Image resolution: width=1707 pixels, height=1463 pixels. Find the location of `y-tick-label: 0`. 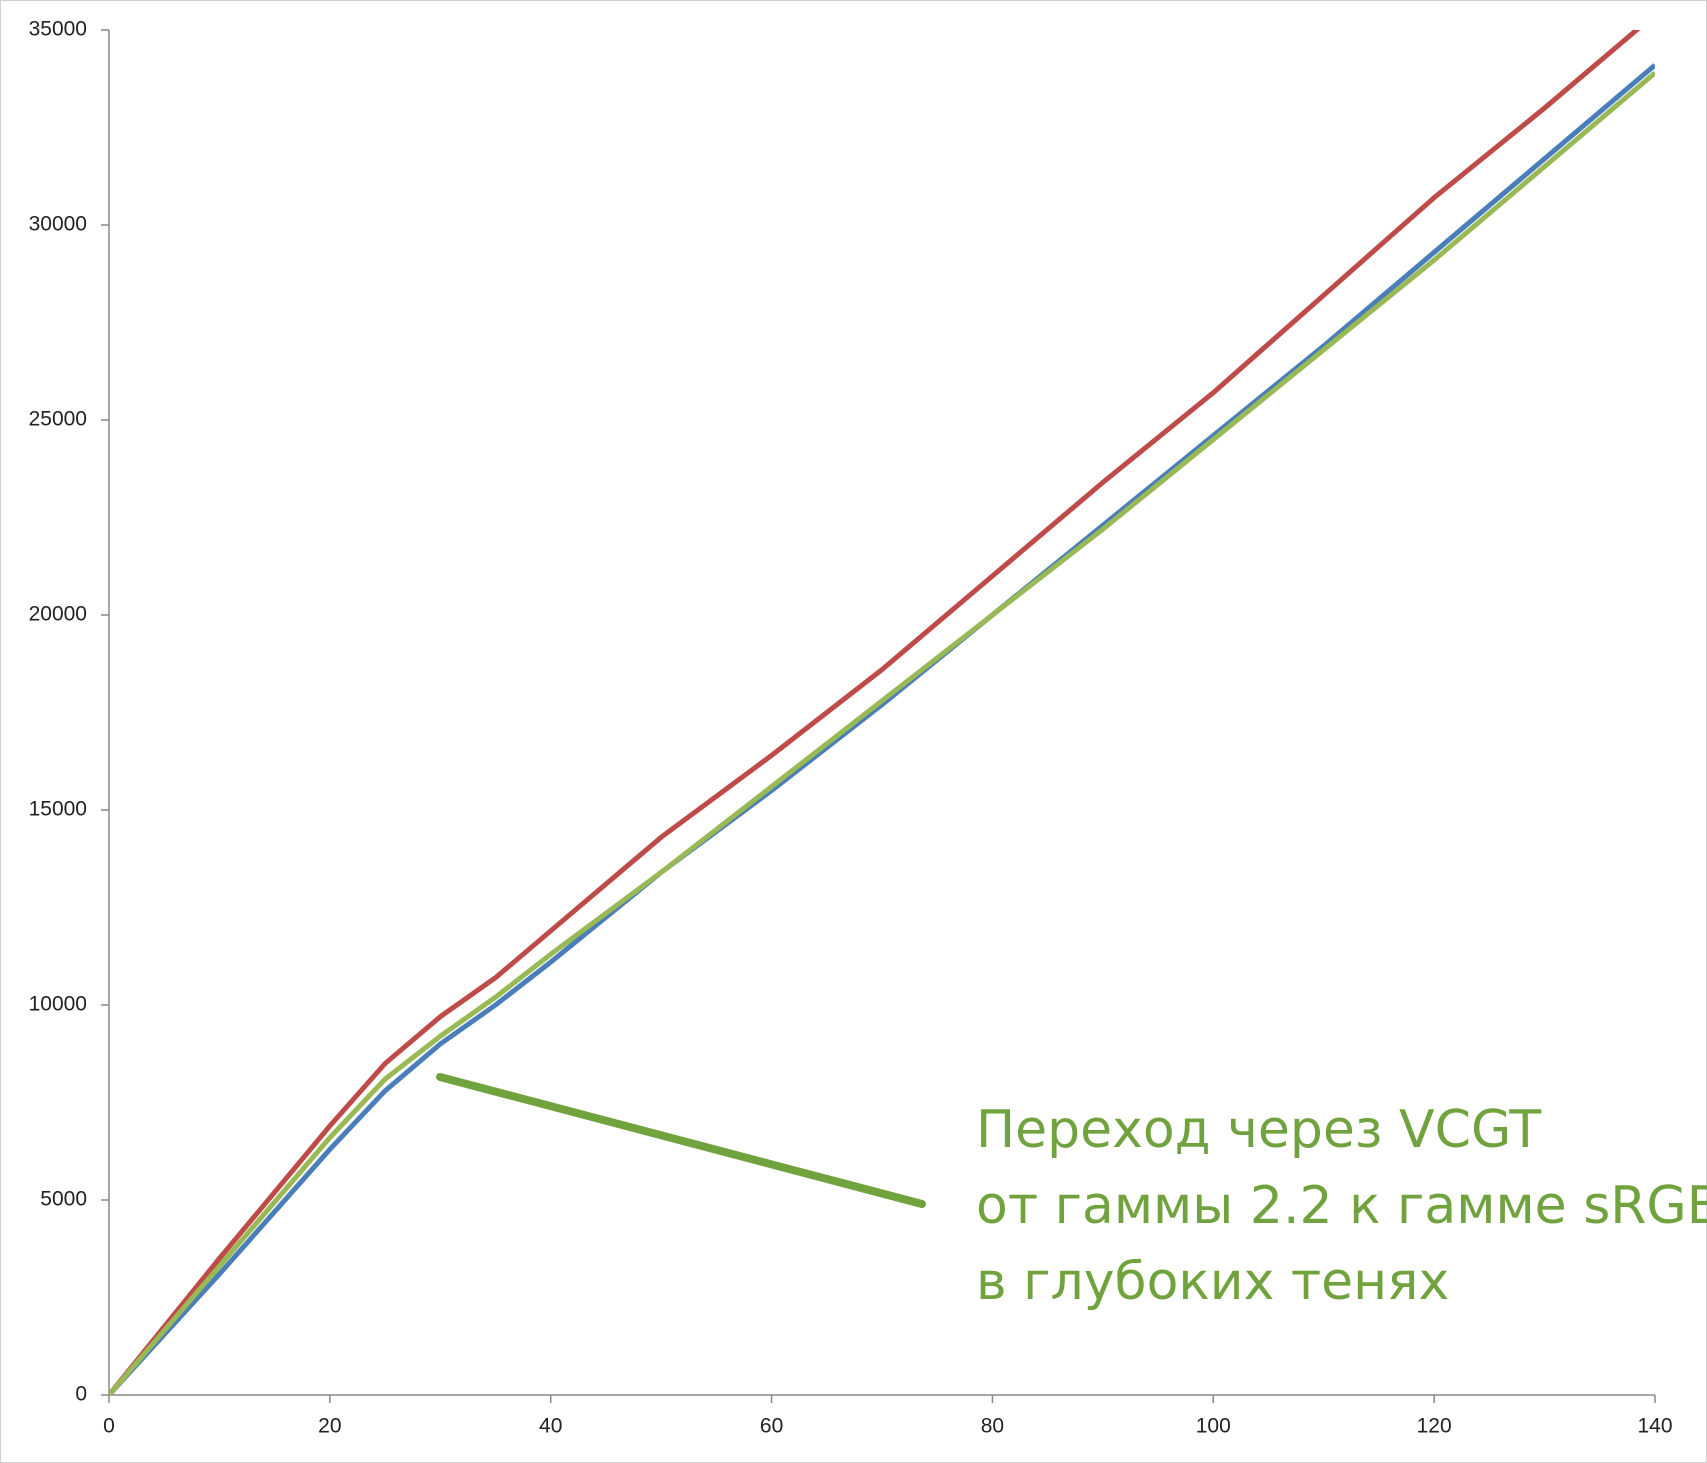

y-tick-label: 0 is located at coordinates (81, 1394).